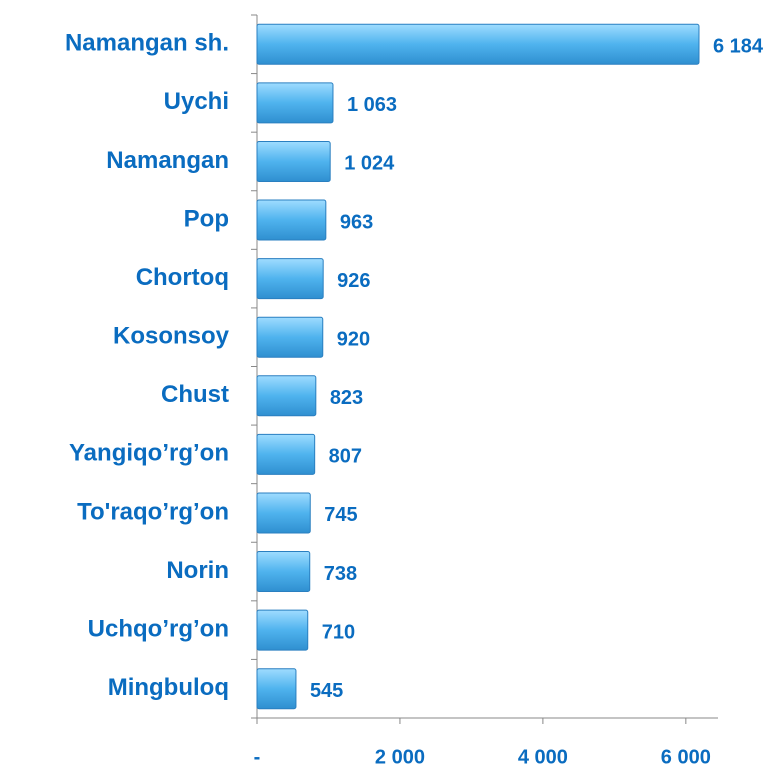  What do you see at coordinates (340, 515) in the screenshot?
I see `value-label: 745` at bounding box center [340, 515].